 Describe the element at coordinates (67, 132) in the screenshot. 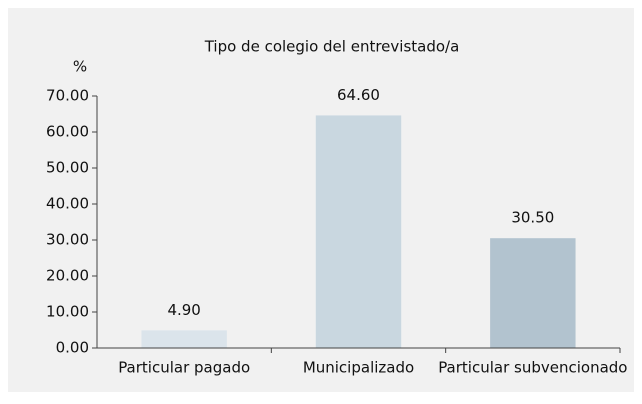

I see `y-tick-label: 60.00` at that location.